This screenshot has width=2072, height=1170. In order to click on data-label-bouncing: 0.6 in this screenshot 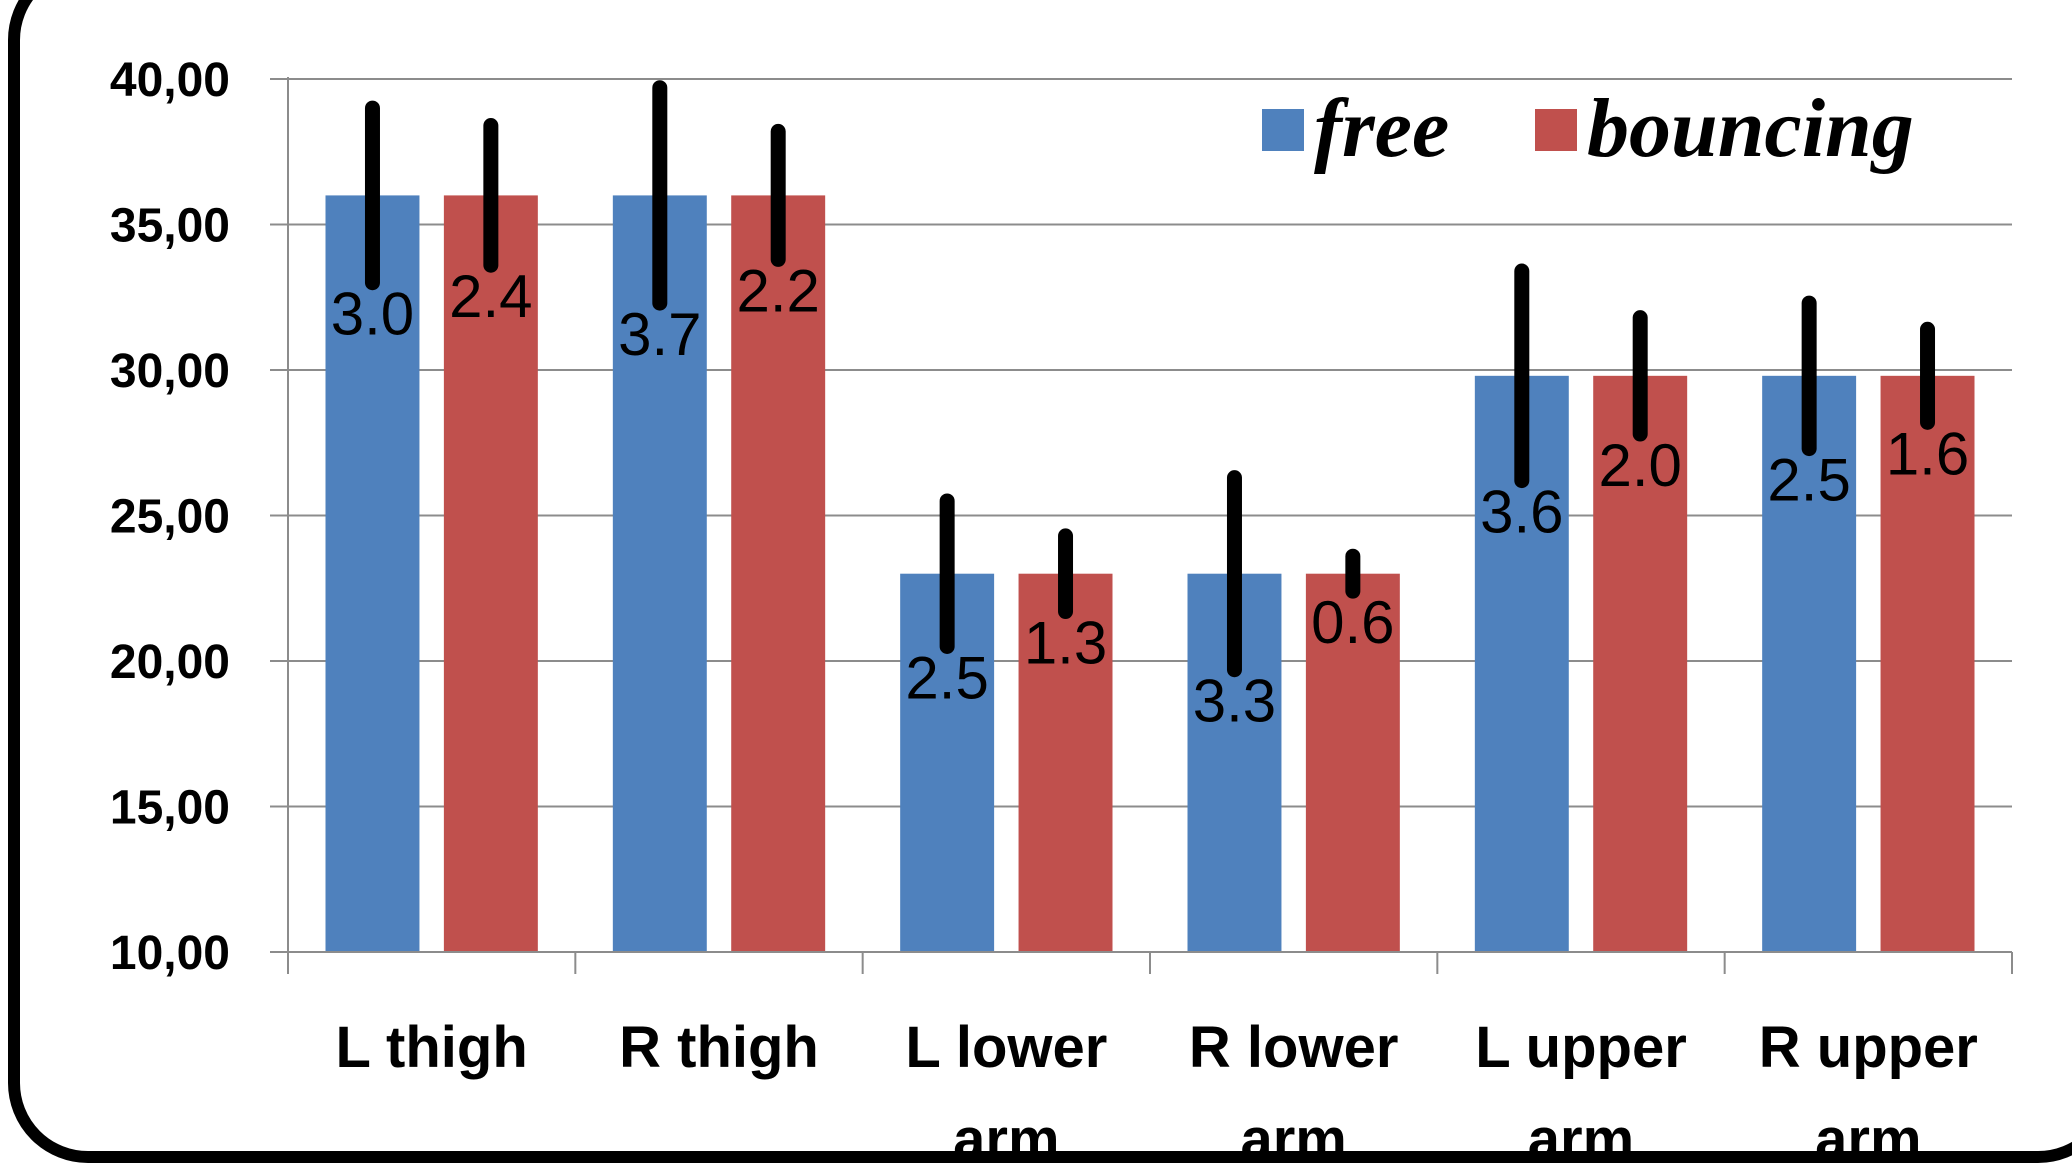, I will do `click(1352, 622)`.